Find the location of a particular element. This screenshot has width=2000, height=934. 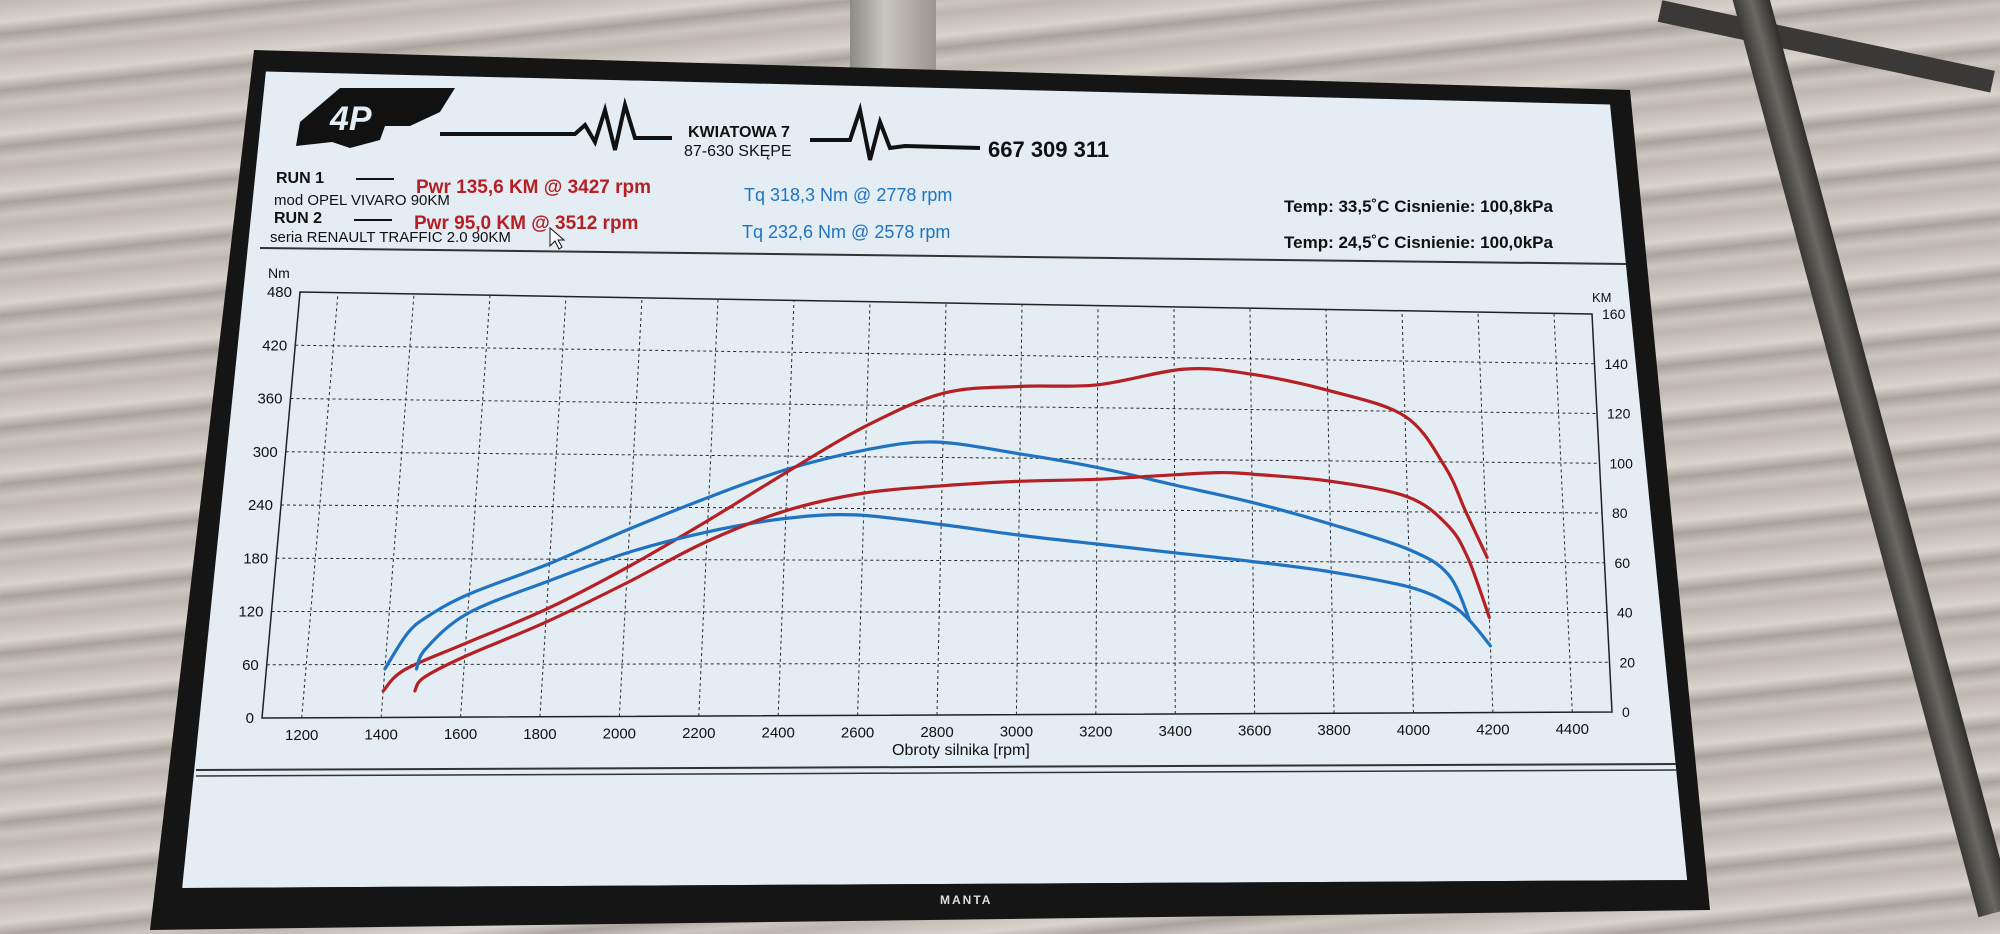

x-tick-label: 1200 is located at coordinates (301, 735).